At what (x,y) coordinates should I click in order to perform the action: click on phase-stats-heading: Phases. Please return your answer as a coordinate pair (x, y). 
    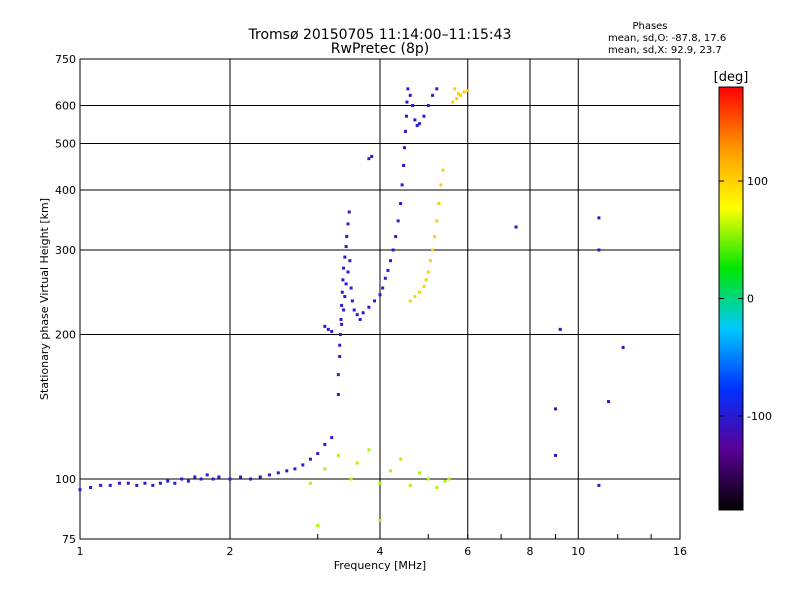
    Looking at the image, I should click on (650, 26).